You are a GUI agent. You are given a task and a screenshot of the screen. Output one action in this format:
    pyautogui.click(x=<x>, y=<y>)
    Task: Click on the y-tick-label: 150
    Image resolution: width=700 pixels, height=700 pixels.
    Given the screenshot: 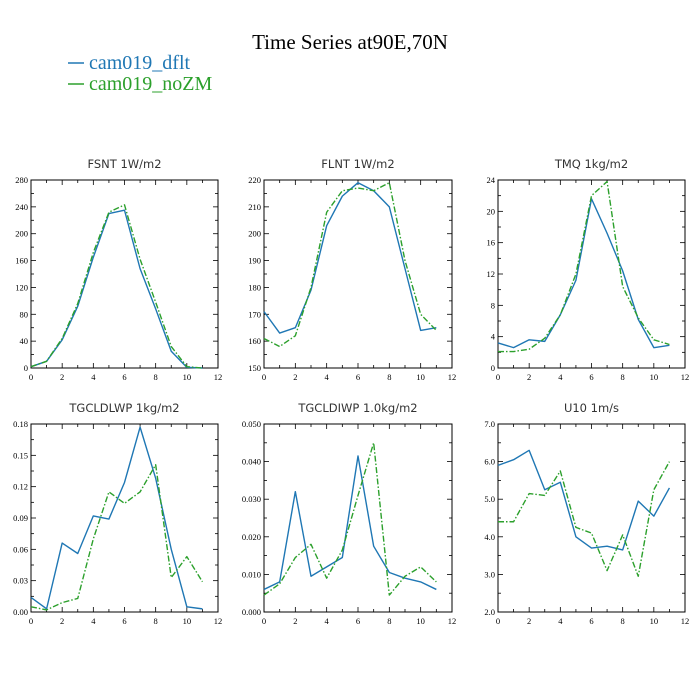 What is the action you would take?
    pyautogui.click(x=254, y=368)
    